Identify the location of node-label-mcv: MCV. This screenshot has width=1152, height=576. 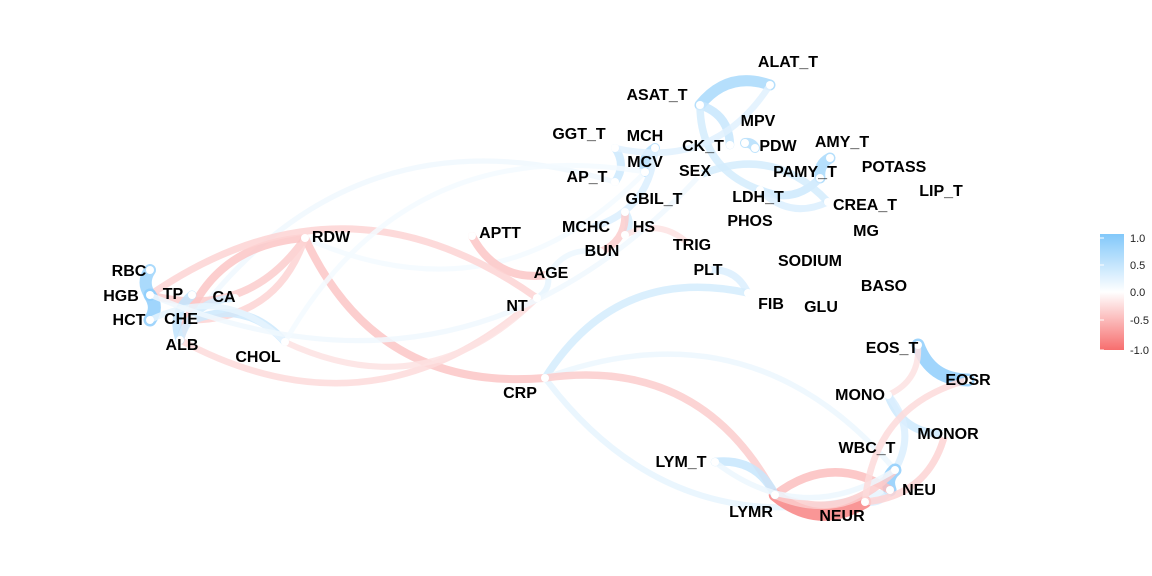
(645, 162).